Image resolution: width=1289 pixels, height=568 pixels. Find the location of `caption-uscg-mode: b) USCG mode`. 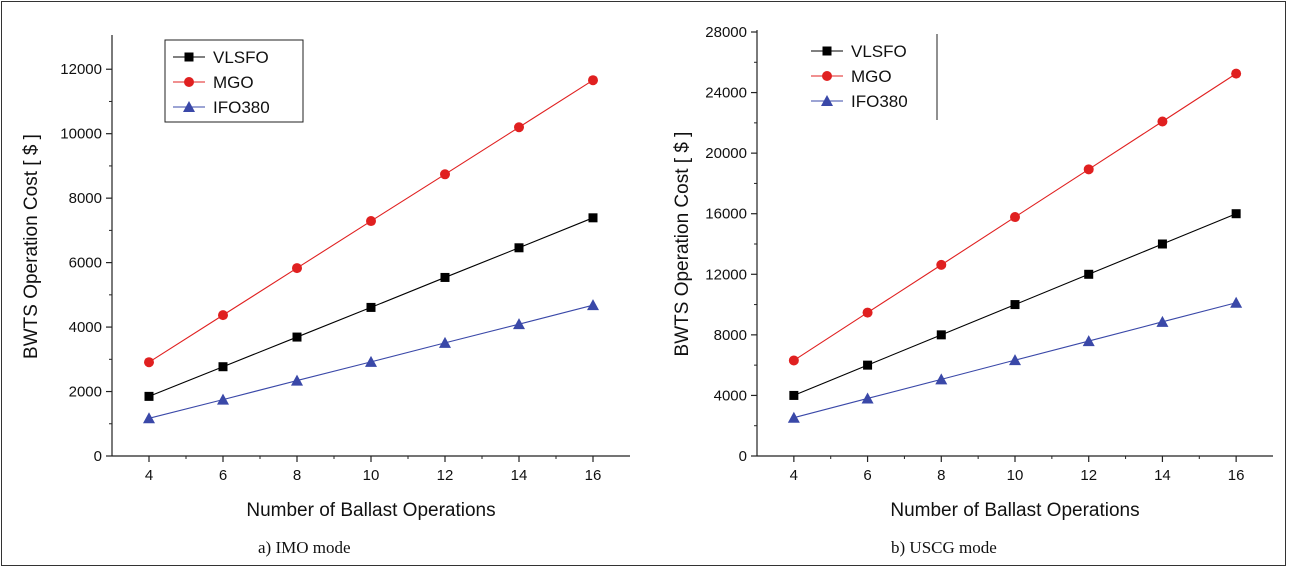

caption-uscg-mode: b) USCG mode is located at coordinates (944, 547).